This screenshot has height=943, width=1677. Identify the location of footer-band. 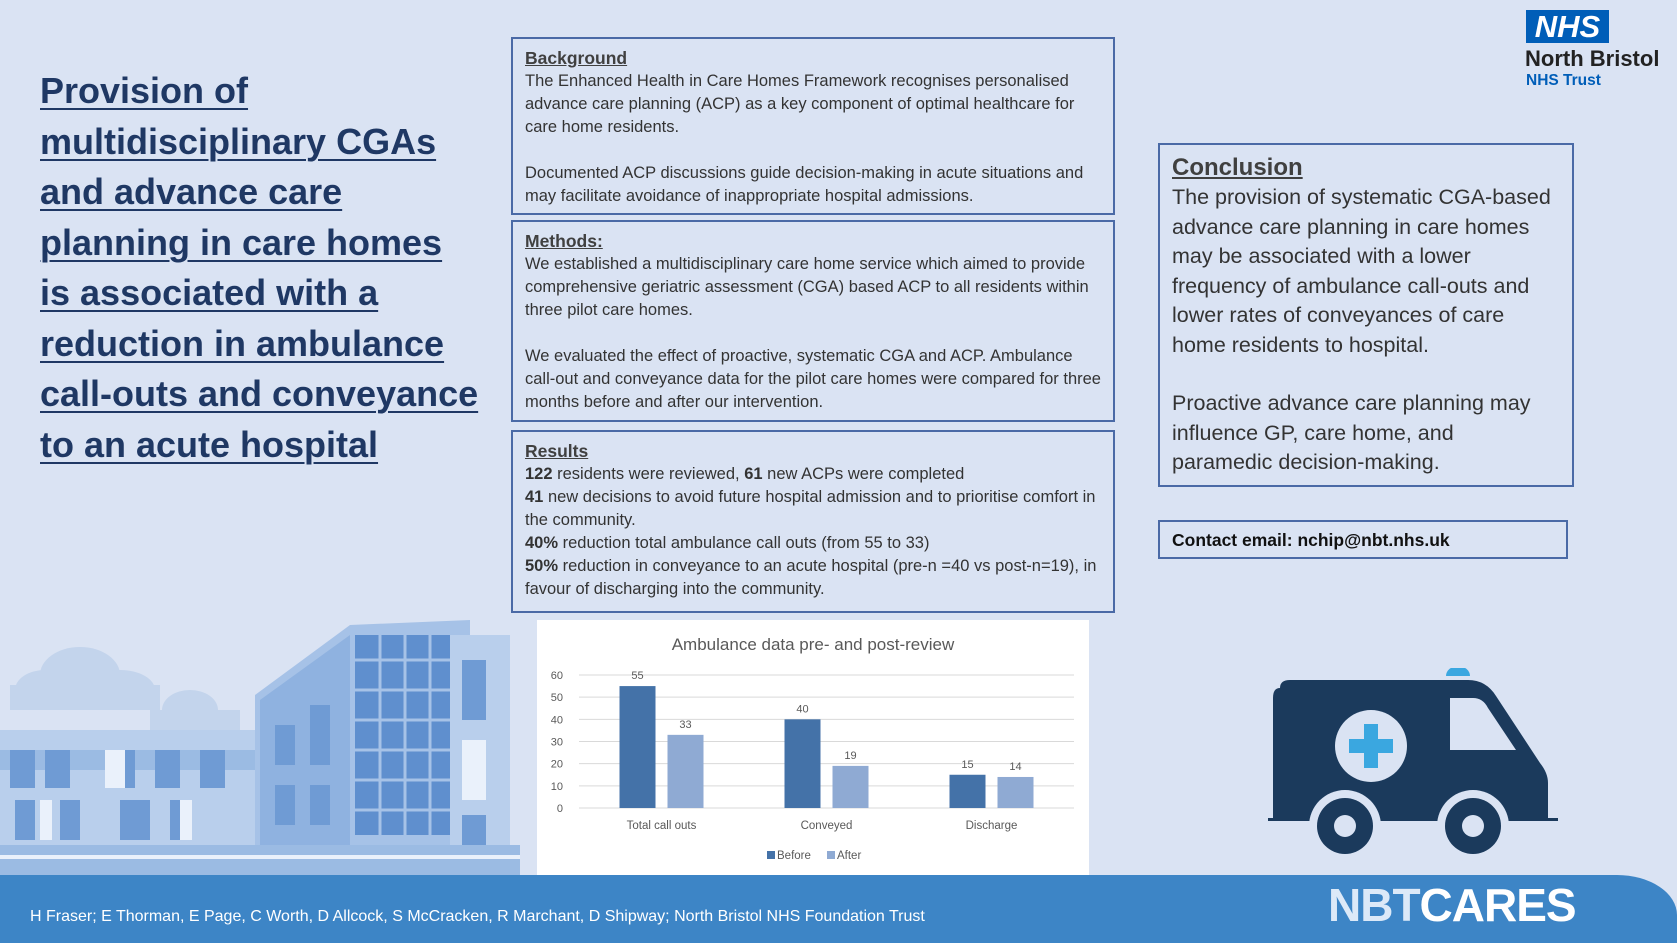
(838, 909).